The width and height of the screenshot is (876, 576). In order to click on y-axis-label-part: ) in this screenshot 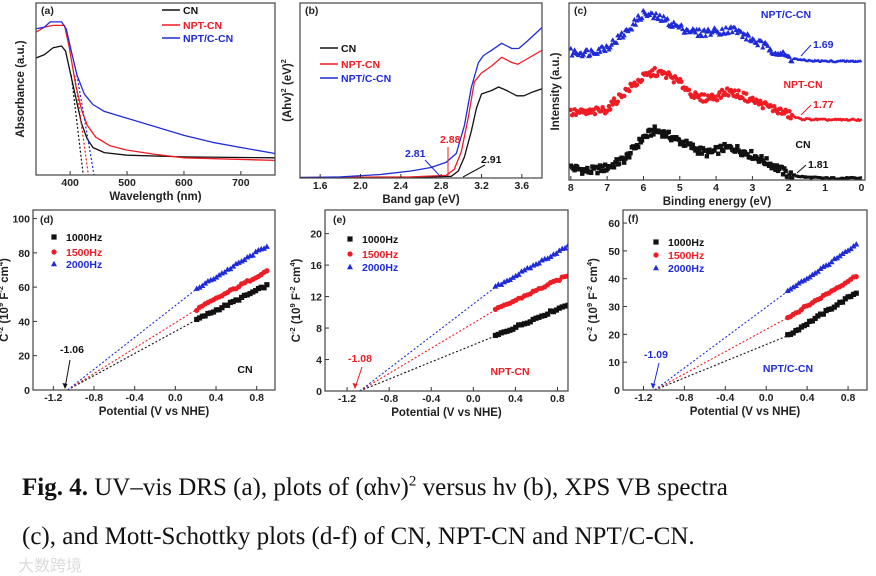, I will do `click(297, 260)`.